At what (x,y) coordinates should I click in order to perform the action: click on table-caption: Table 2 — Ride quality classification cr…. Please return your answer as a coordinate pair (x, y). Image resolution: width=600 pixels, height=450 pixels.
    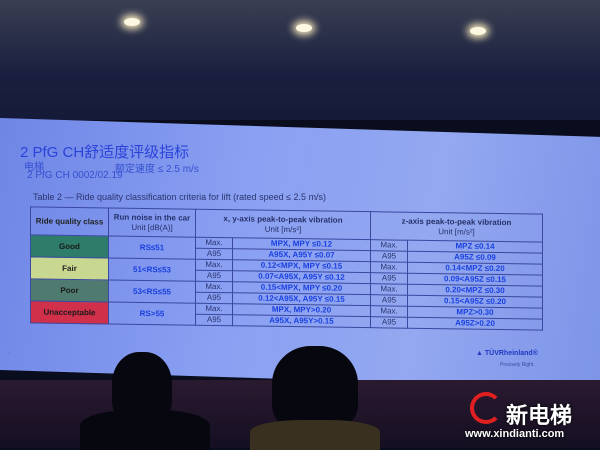
    Looking at the image, I should click on (180, 197).